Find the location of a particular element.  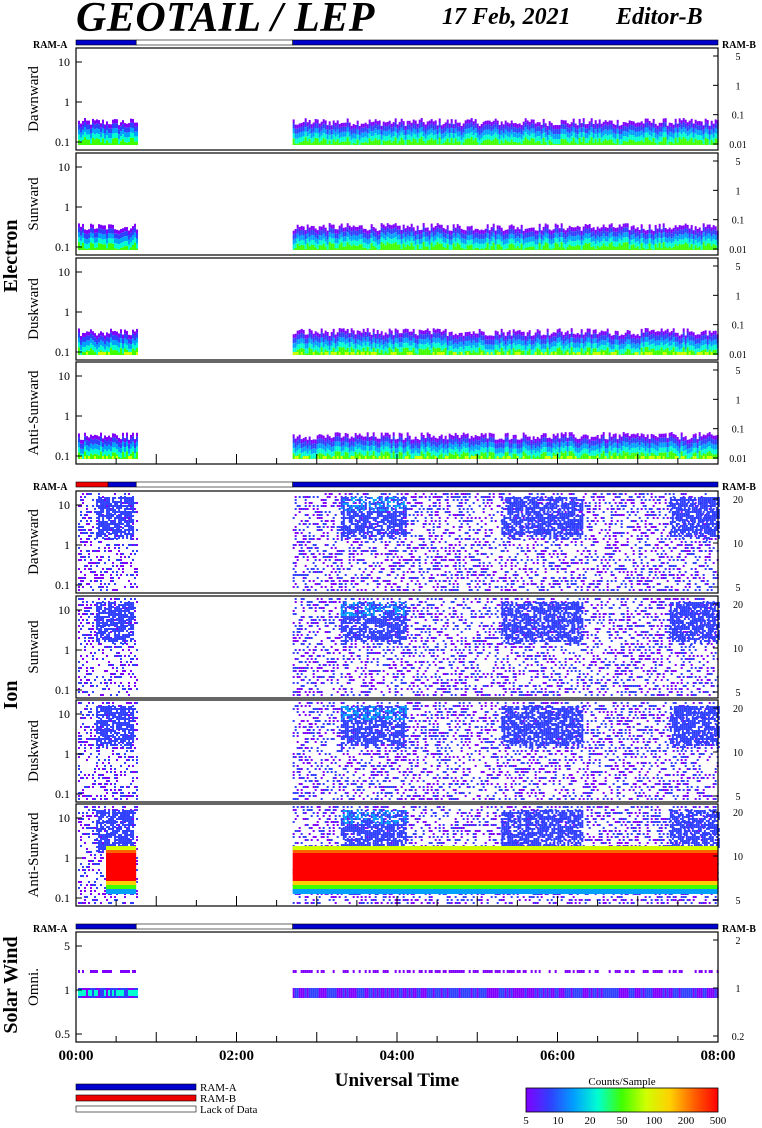

colorbar is located at coordinates (622, 1100).